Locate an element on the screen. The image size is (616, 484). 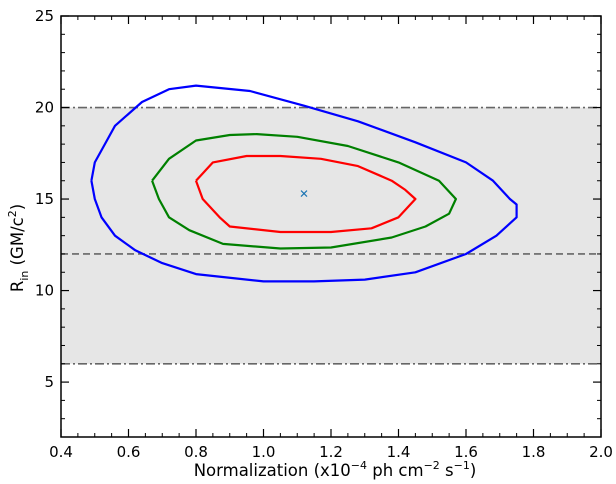
best-fit-marker is located at coordinates (304, 193).